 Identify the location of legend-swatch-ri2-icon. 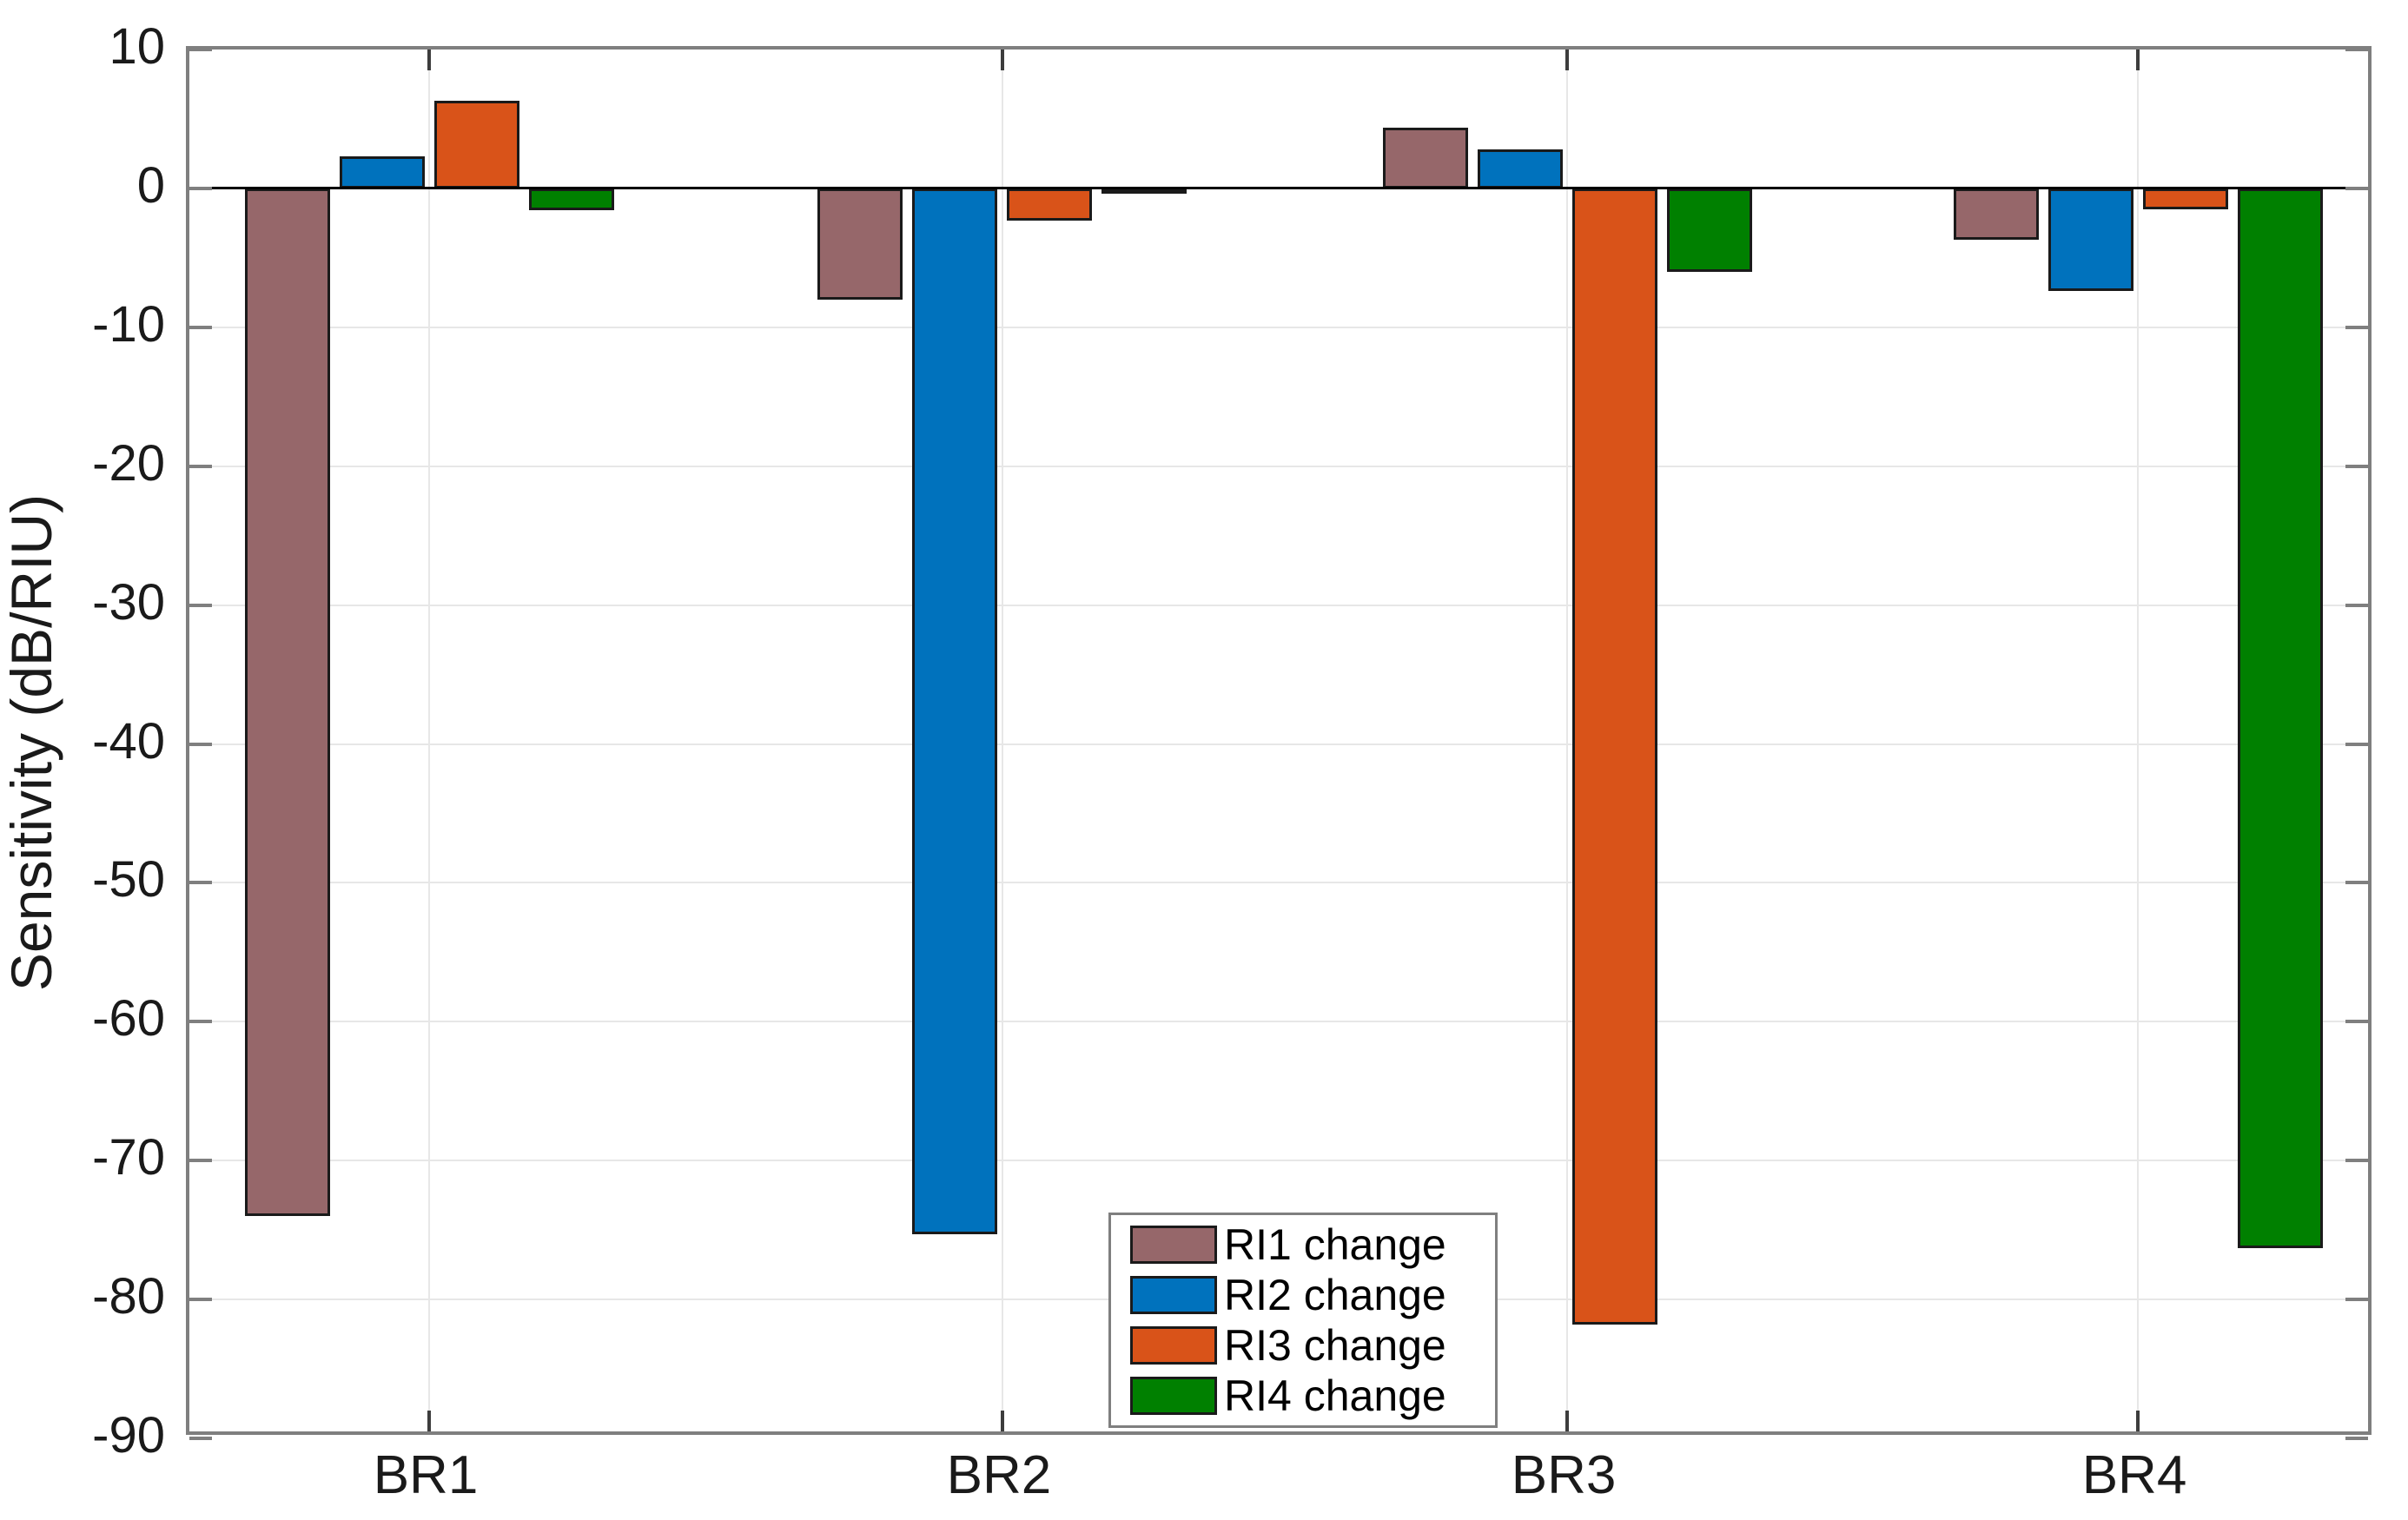
(1173, 1295).